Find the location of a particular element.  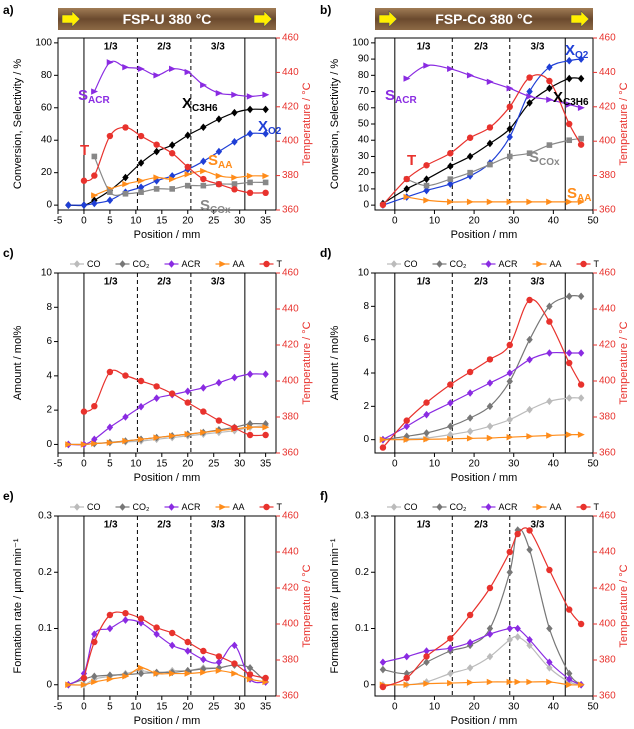

y2-tick-label: 360 is located at coordinates (607, 696).